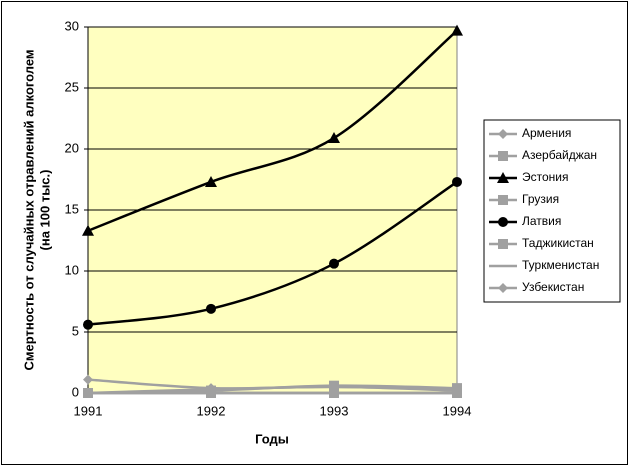 This screenshot has height=467, width=630. What do you see at coordinates (72, 25) in the screenshot?
I see `y-tick-label: 30` at bounding box center [72, 25].